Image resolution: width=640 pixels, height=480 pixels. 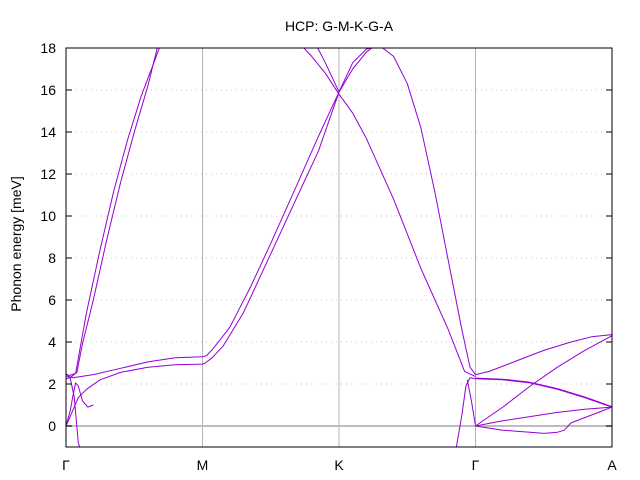 I want to click on x-tick-label: M, so click(x=203, y=465).